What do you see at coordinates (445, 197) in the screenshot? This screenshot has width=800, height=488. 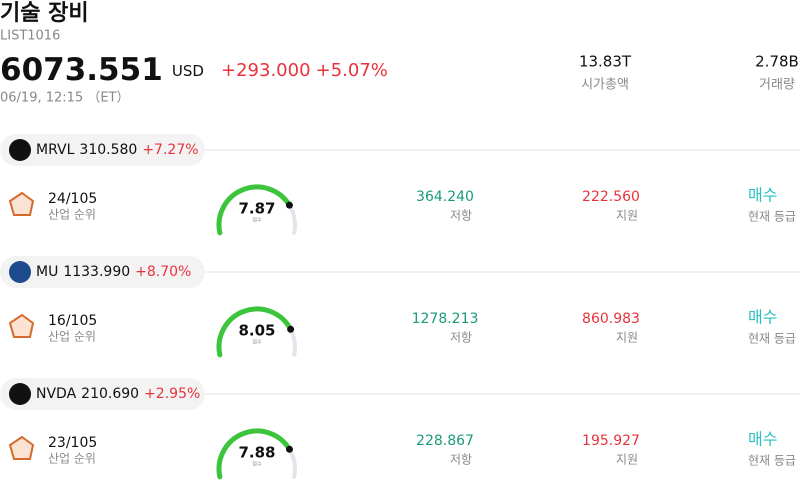 I see `resistance: 364.240` at bounding box center [445, 197].